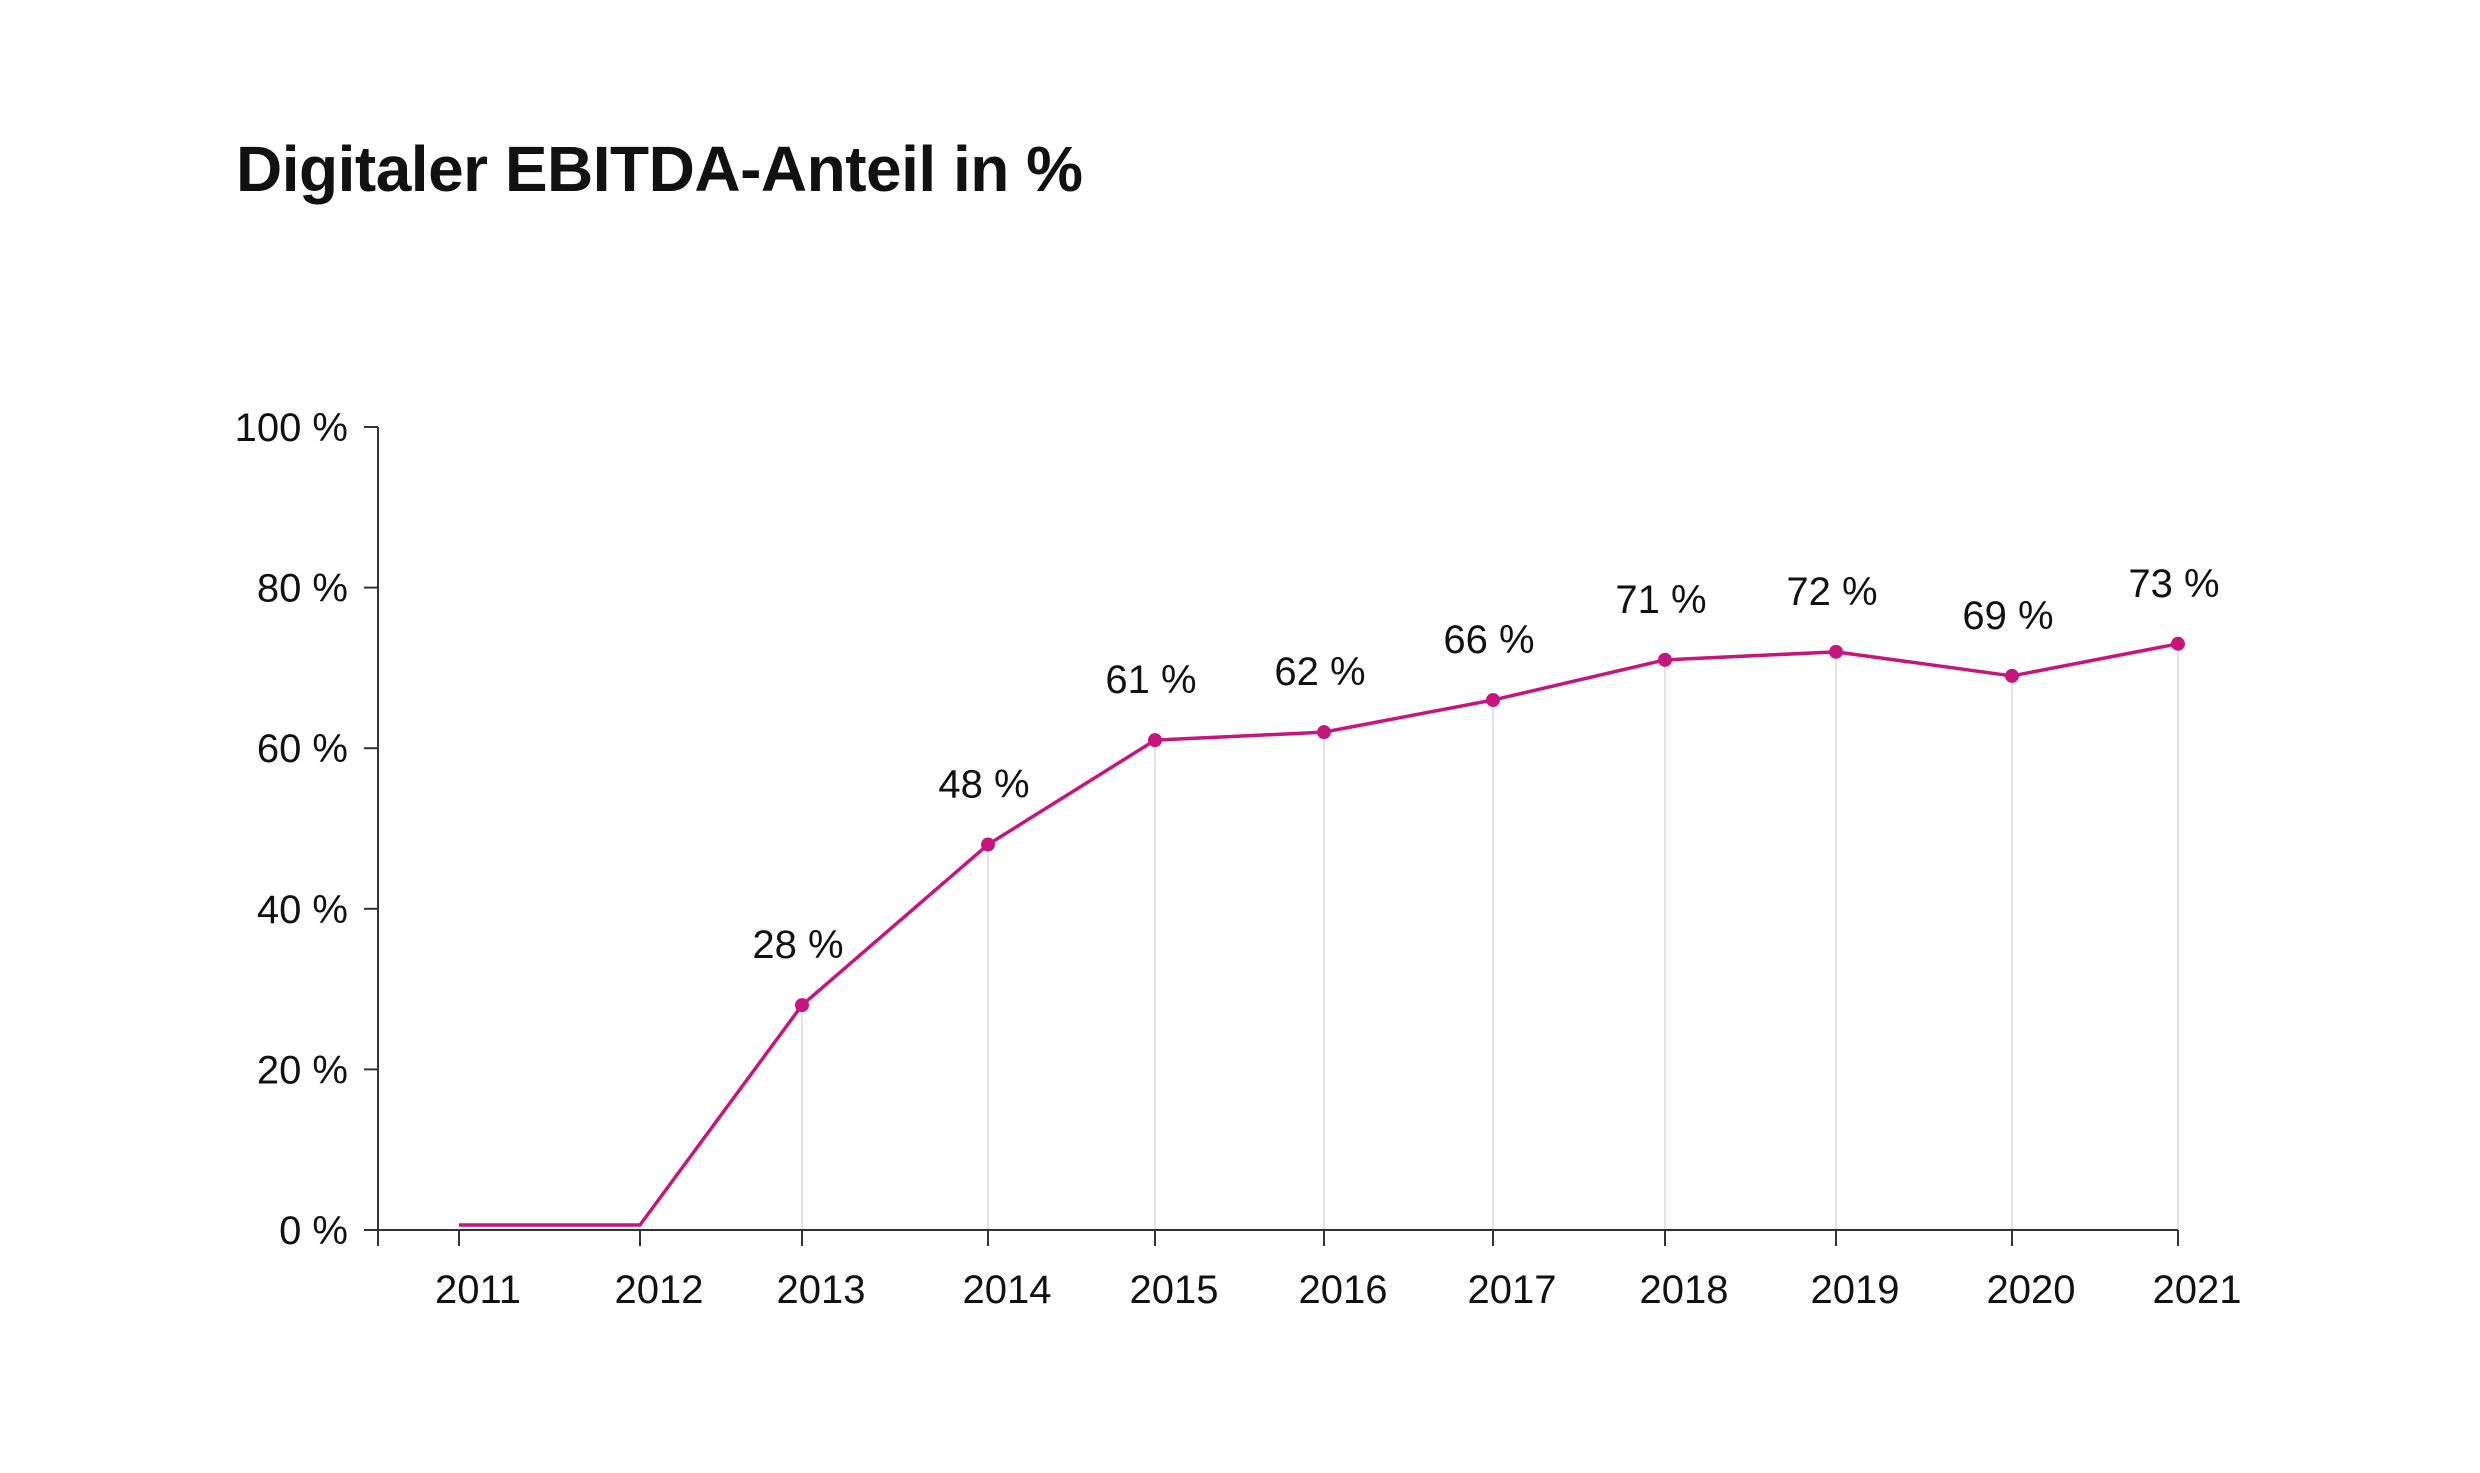 This screenshot has height=1473, width=2480. What do you see at coordinates (802, 1005) in the screenshot?
I see `data-point-2013` at bounding box center [802, 1005].